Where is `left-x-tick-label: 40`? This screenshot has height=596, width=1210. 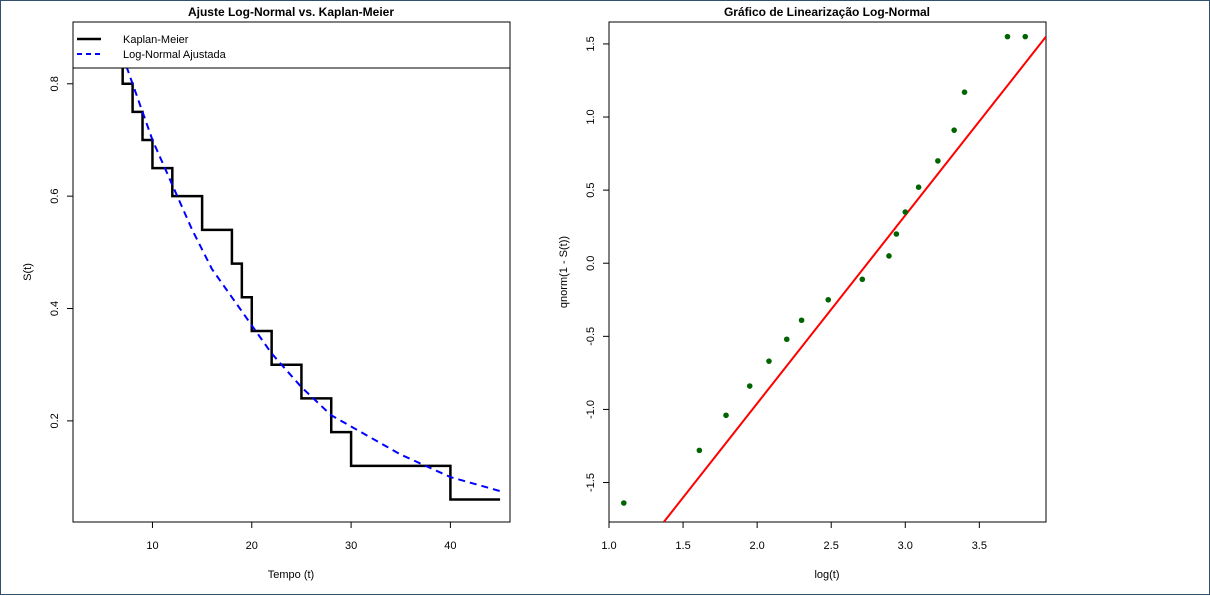 left-x-tick-label: 40 is located at coordinates (450, 546).